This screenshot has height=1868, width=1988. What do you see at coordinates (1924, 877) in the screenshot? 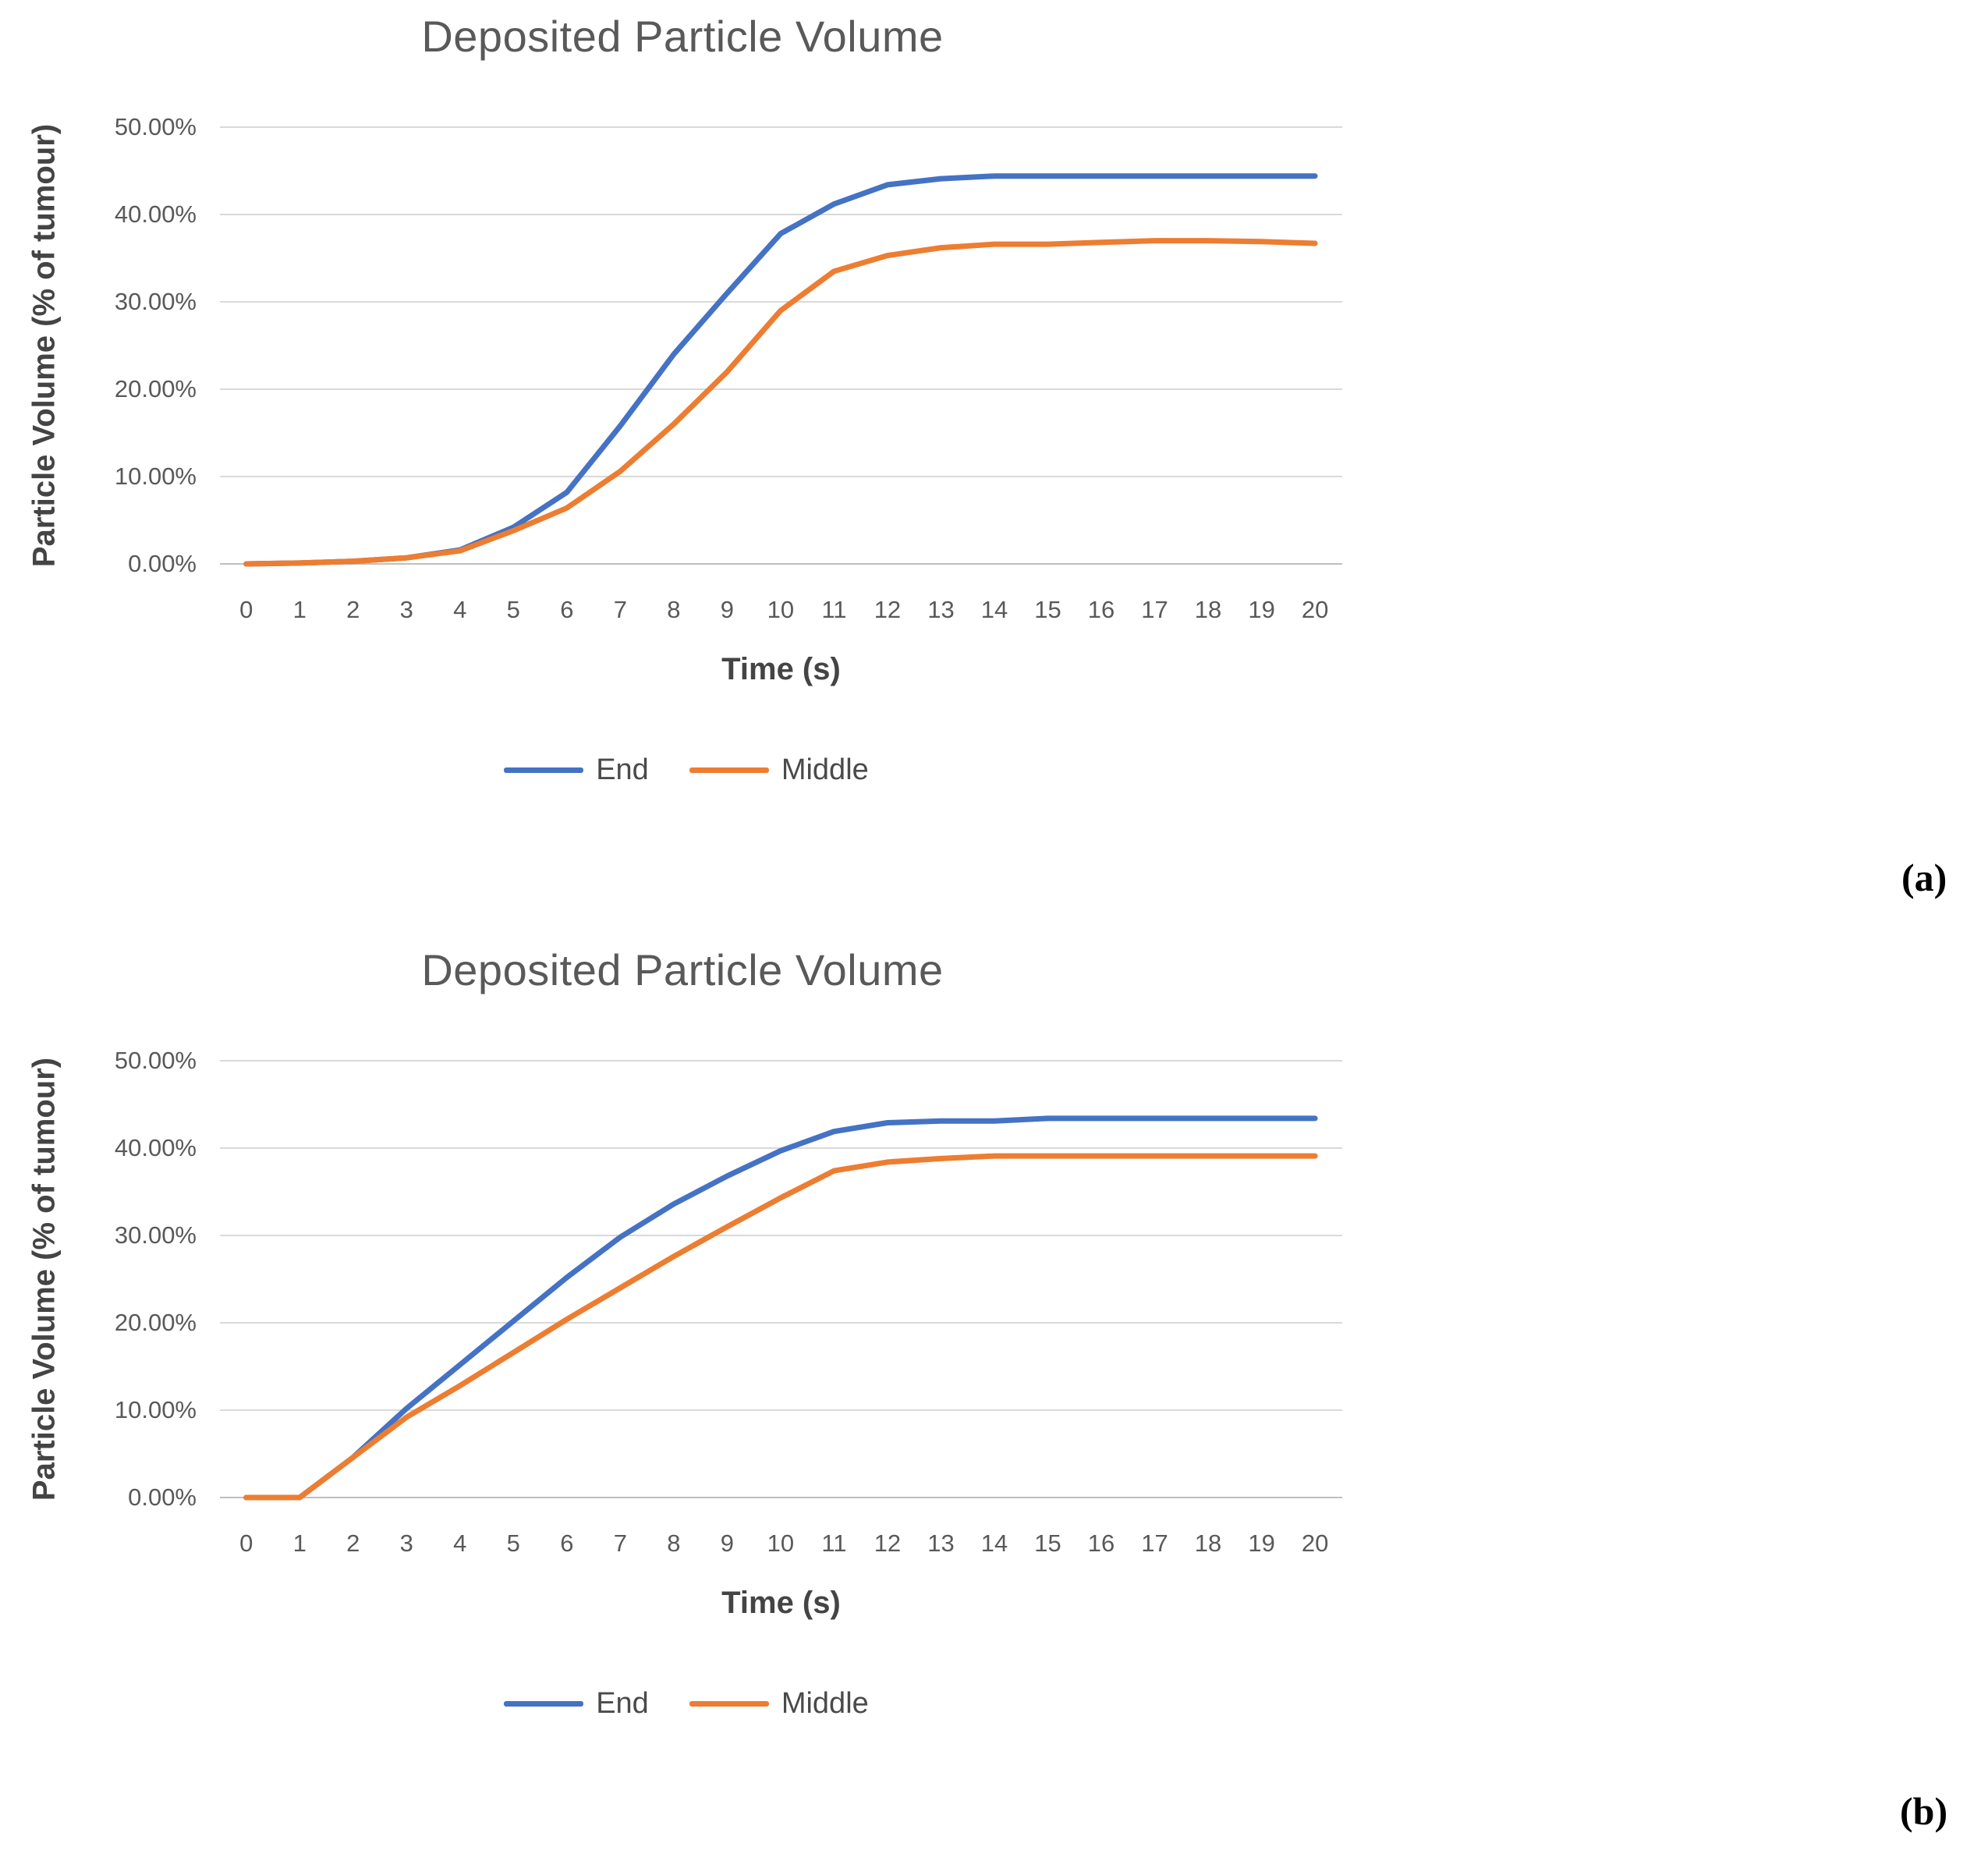
I see `panel-label-a: (a)` at bounding box center [1924, 877].